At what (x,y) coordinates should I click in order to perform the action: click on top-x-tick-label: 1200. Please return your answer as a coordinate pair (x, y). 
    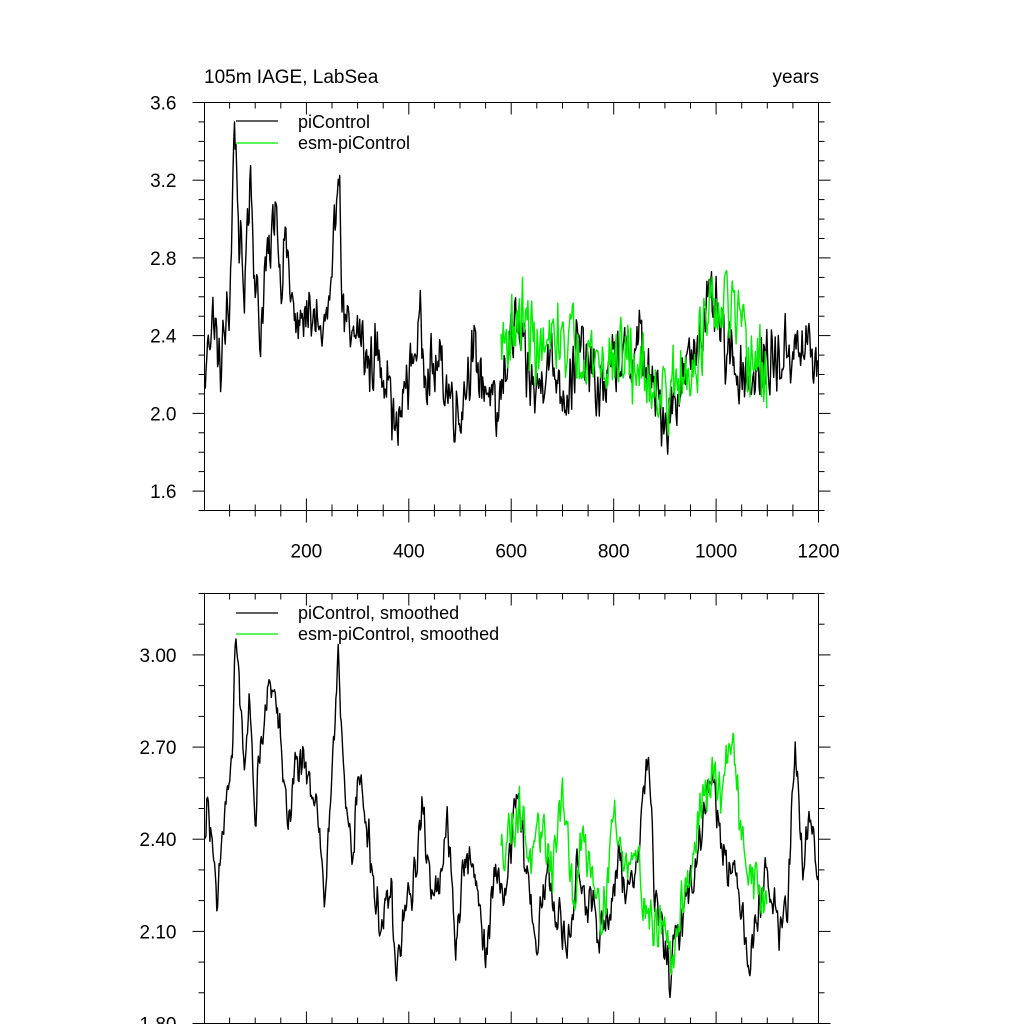
    Looking at the image, I should click on (818, 552).